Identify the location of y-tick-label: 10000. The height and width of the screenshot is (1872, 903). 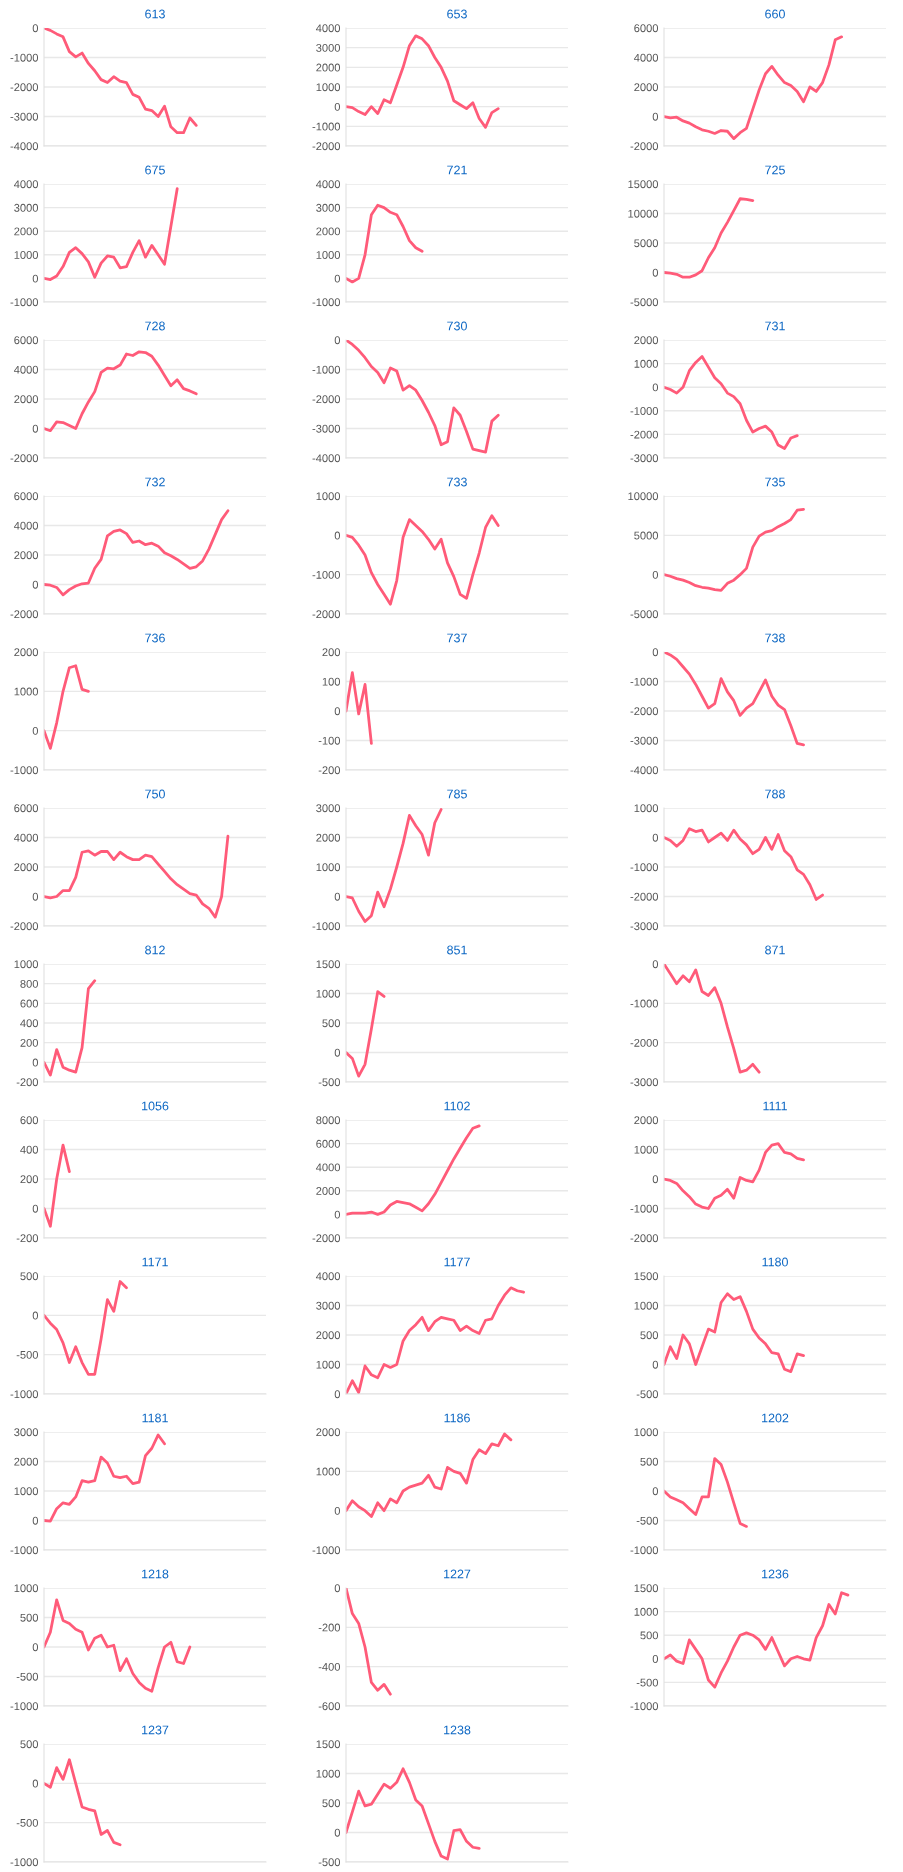
(643, 496).